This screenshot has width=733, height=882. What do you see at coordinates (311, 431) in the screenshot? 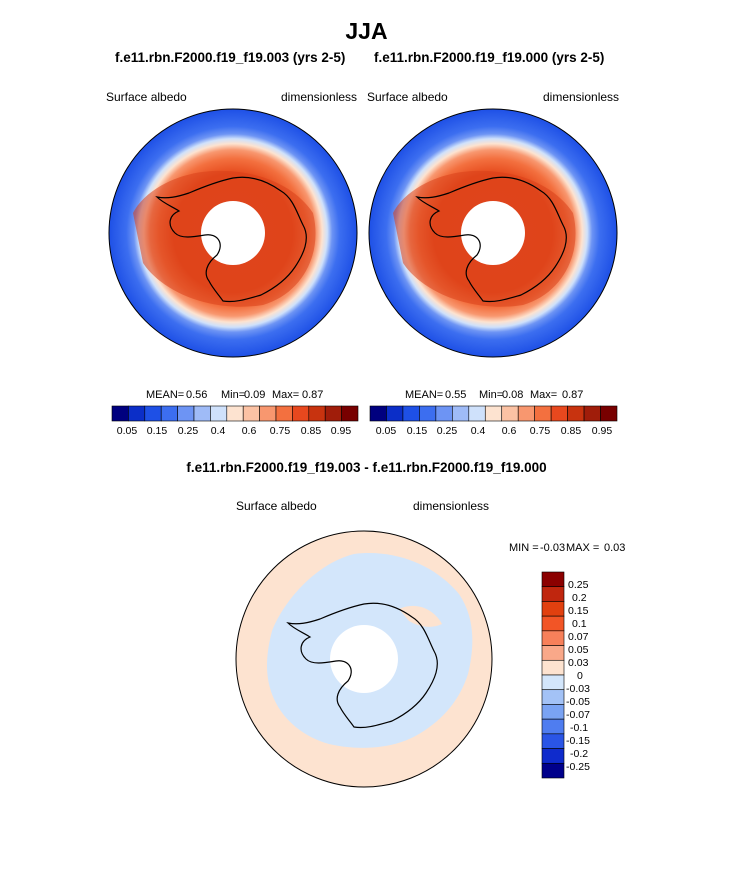
I see `panel-1-tick-label: 0.85` at bounding box center [311, 431].